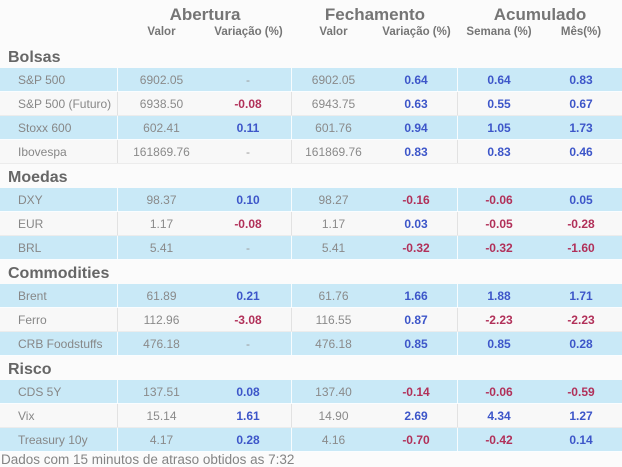 Image resolution: width=622 pixels, height=467 pixels. I want to click on open-value: 98.37, so click(161, 199).